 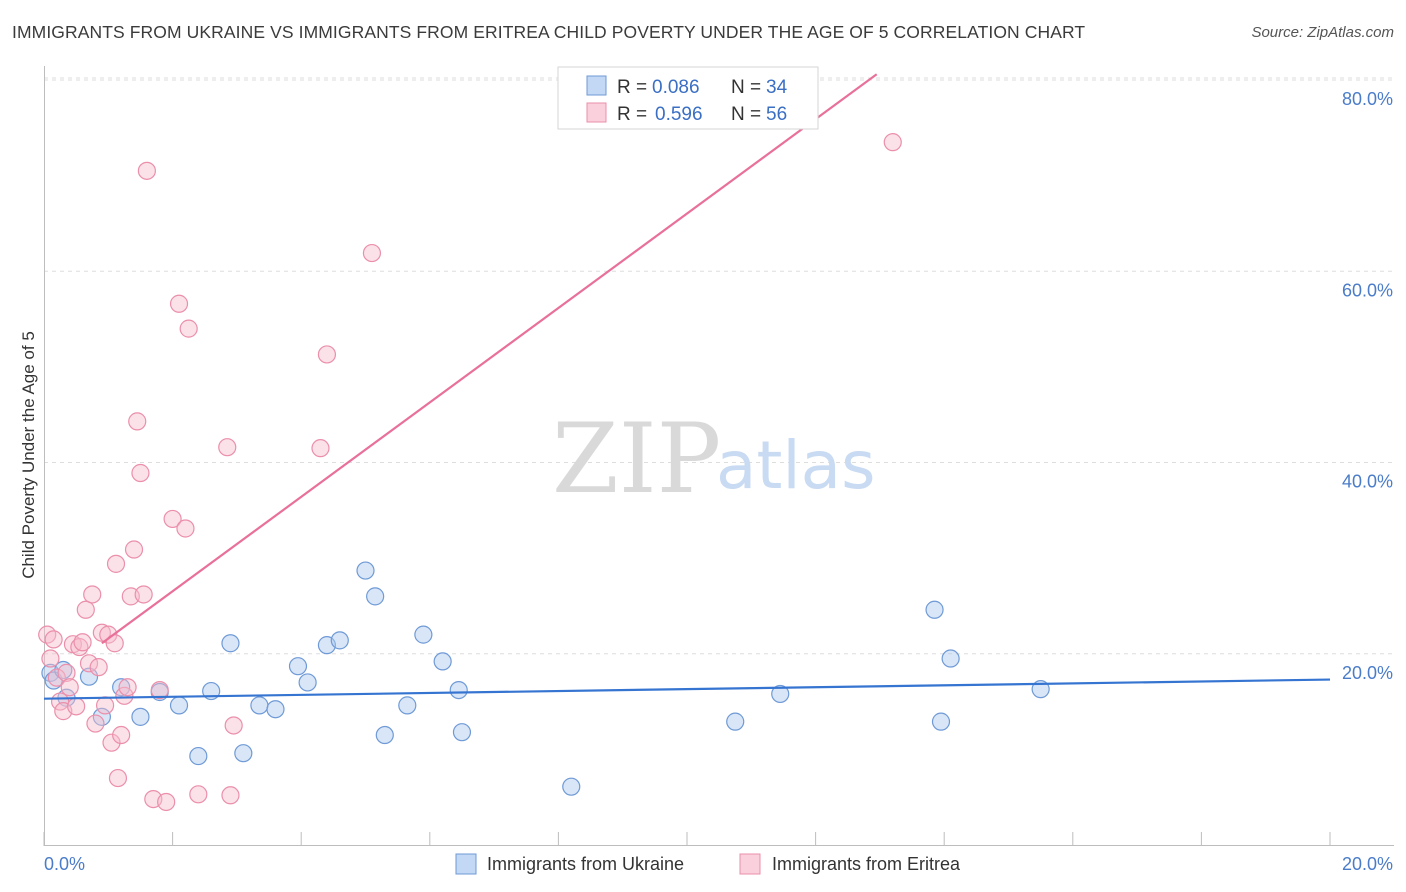 What do you see at coordinates (632, 114) in the screenshot?
I see `legend-r-label-eritrea: R =` at bounding box center [632, 114].